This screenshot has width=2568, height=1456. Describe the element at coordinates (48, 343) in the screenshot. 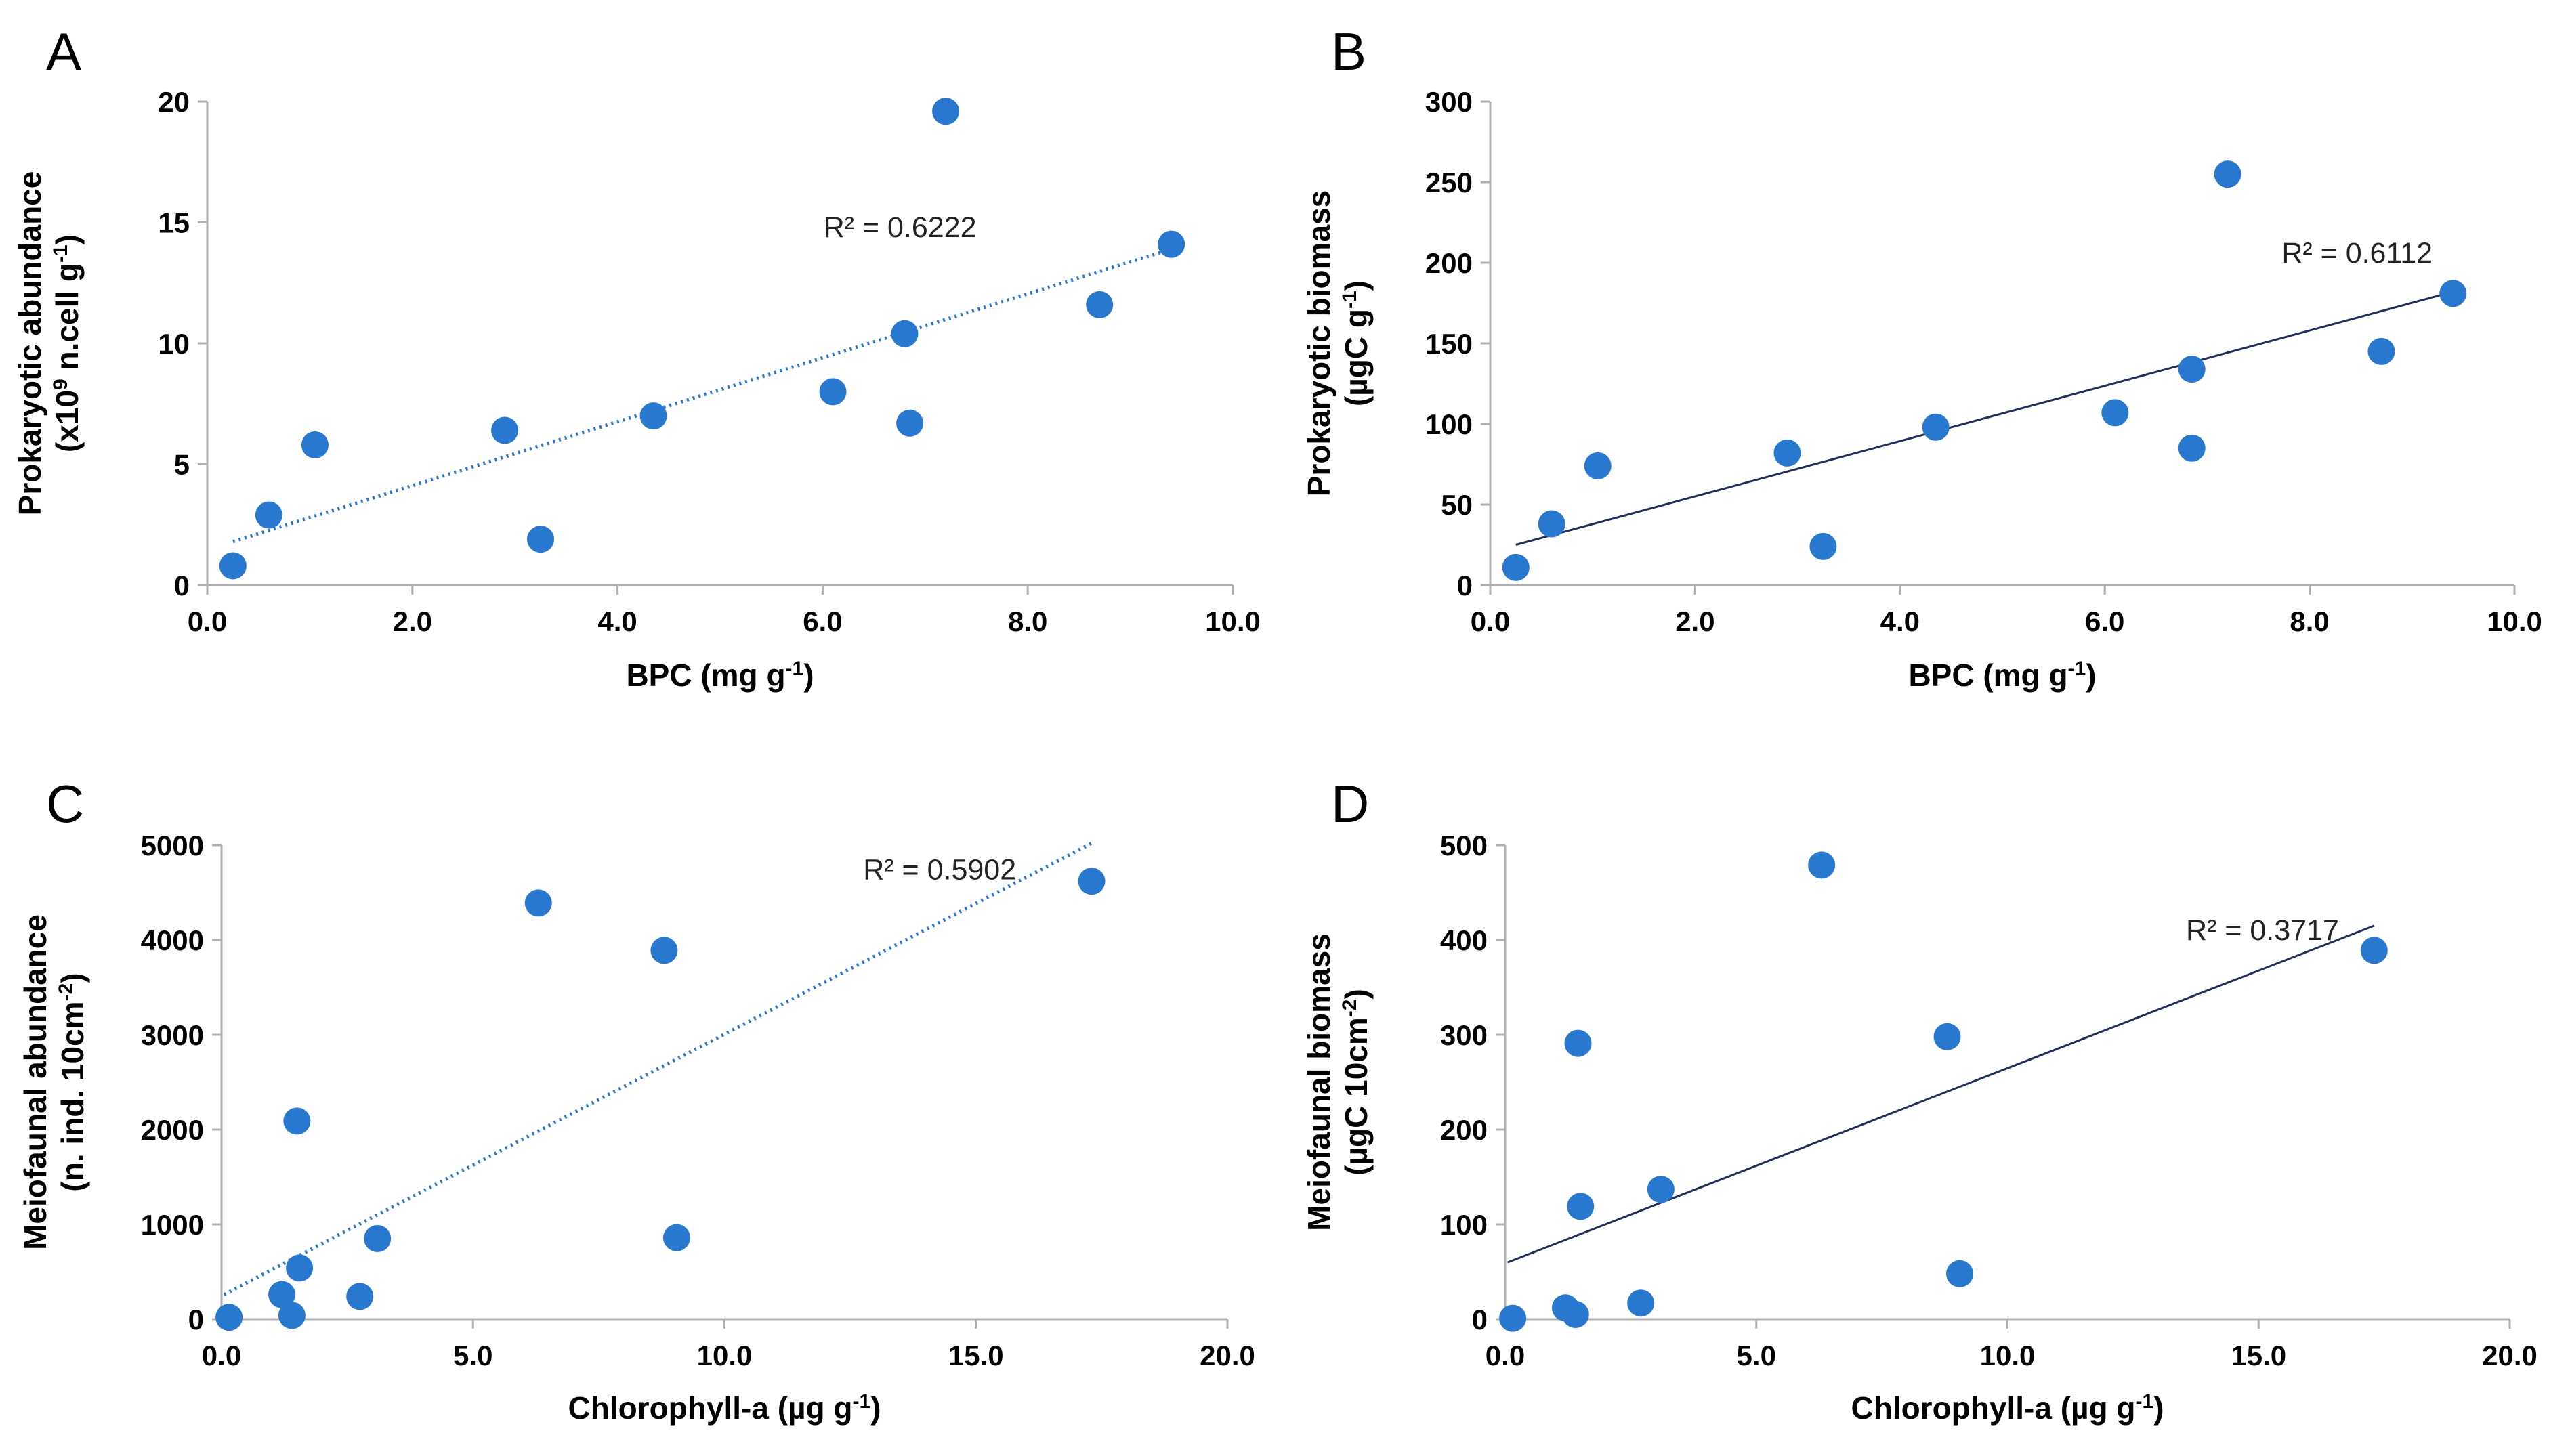

I see `y-axis-title: Prokaryotic abundance (x109 n.cell g-1)` at that location.